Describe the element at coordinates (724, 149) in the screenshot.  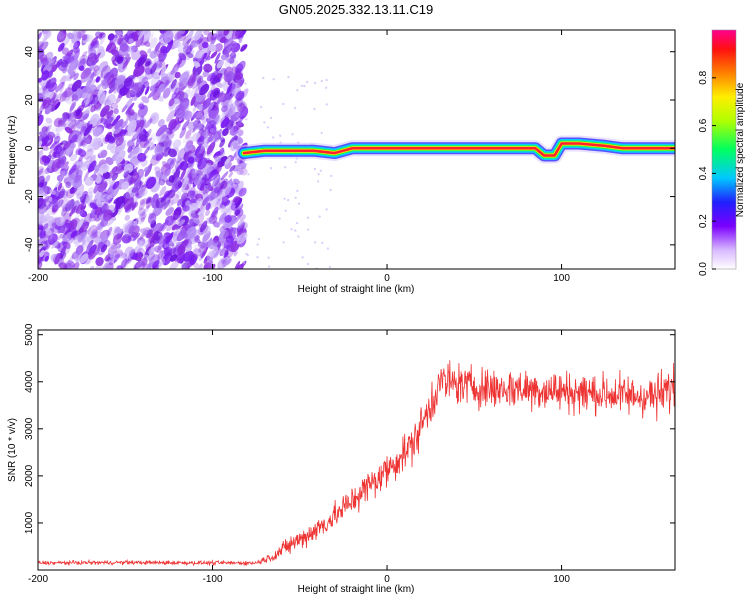
I see `colorbar-gradient` at that location.